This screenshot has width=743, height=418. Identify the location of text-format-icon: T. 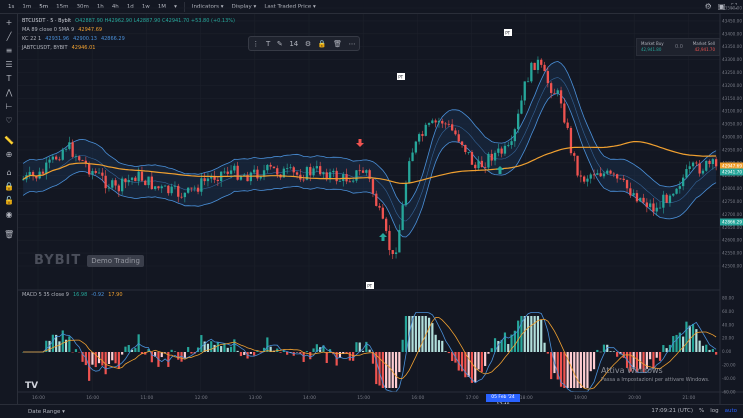
(268, 43).